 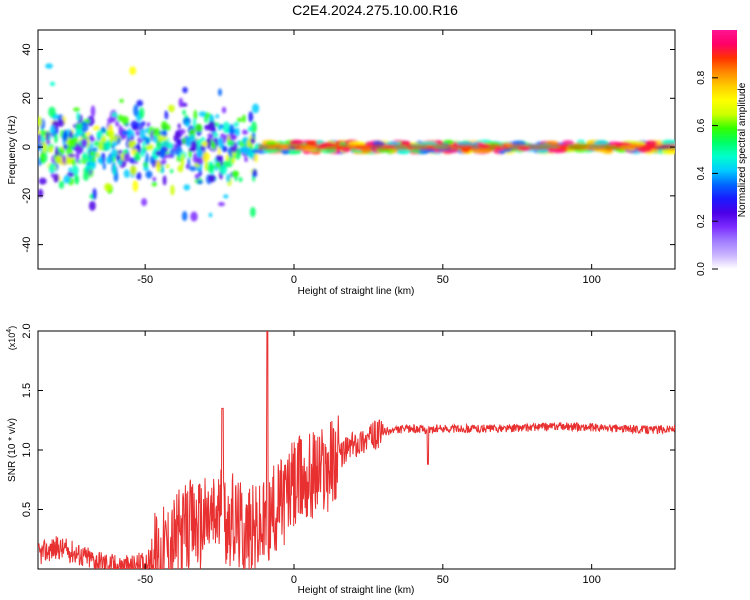 What do you see at coordinates (294, 280) in the screenshot?
I see `spectrogram-x-tick-label: 0` at bounding box center [294, 280].